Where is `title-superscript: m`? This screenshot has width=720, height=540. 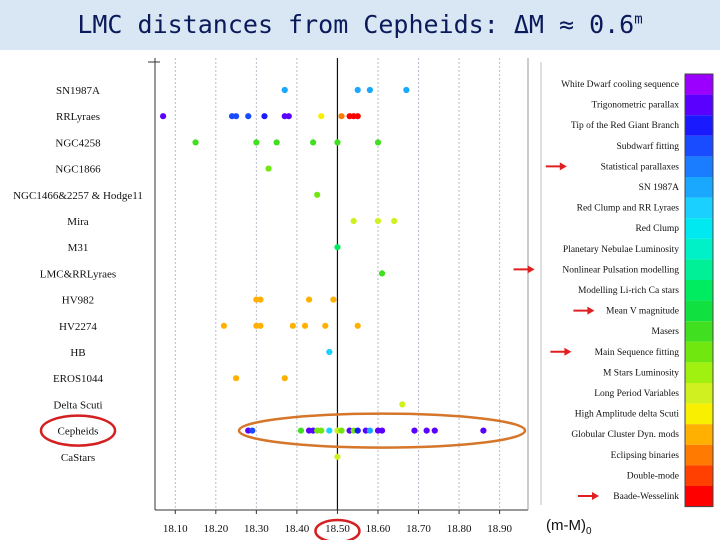 title-superscript: m is located at coordinates (638, 19).